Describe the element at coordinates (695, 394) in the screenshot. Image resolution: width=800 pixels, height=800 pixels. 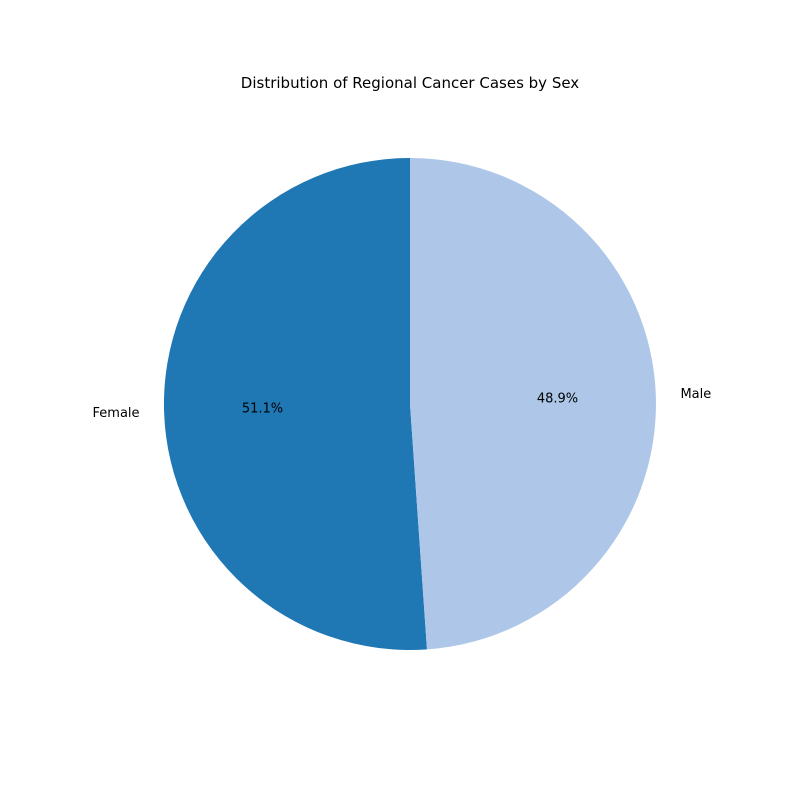
I see `pie-category-label-male: Male` at that location.